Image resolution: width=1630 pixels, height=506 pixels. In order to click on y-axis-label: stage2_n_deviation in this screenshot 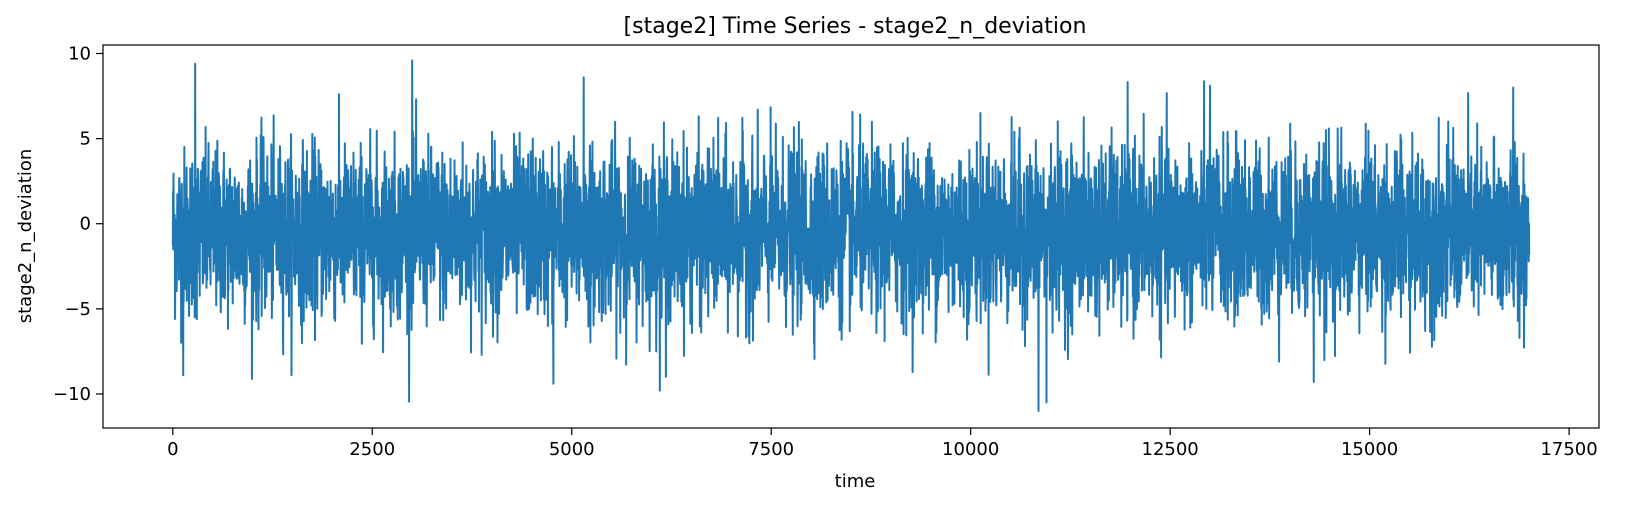, I will do `click(25, 236)`.